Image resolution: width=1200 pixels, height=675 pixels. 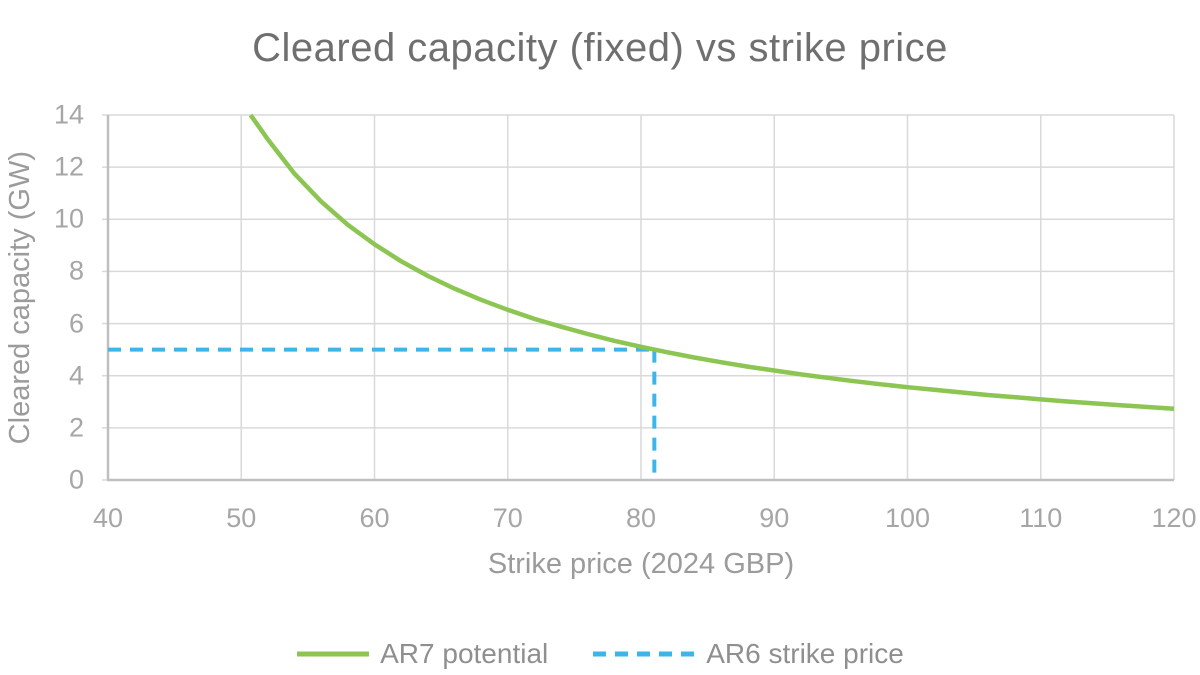 I want to click on legend-item-ar6-strike-price: AR6 strike price, so click(x=748, y=654).